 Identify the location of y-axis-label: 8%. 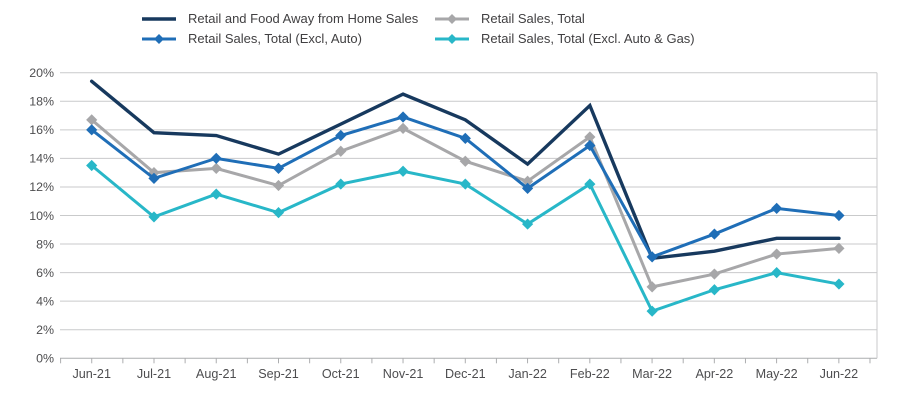
(45, 244).